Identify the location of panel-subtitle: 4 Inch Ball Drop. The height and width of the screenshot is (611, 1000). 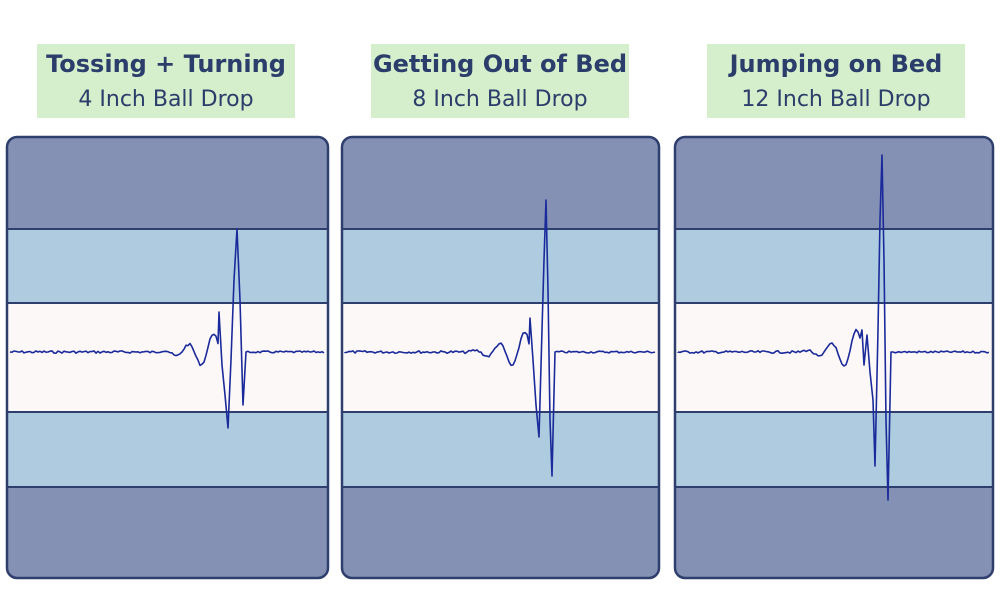
(165, 99).